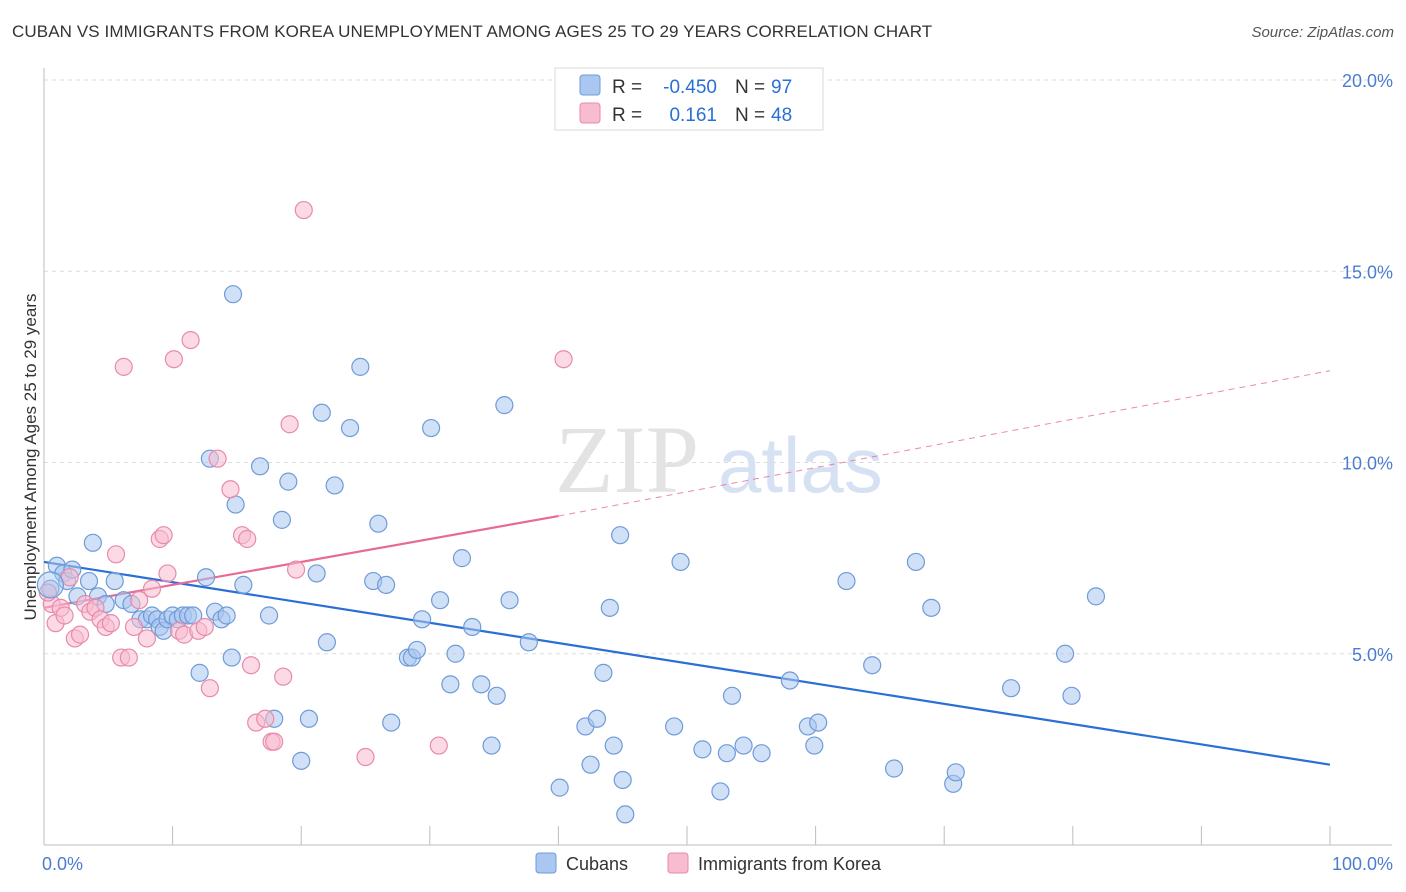 This screenshot has height=892, width=1406. Describe the element at coordinates (62, 864) in the screenshot. I see `x-tick-label-0: 0.0%` at that location.